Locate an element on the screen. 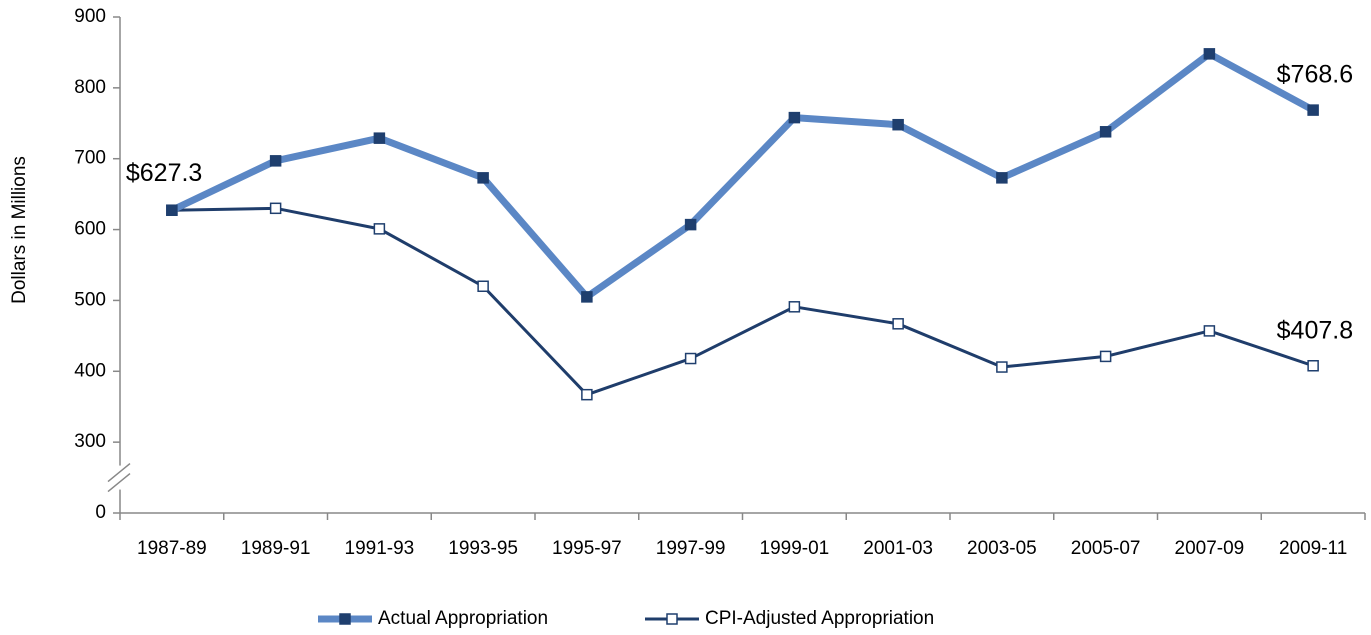  y-tick-label: 500 is located at coordinates (90, 299).